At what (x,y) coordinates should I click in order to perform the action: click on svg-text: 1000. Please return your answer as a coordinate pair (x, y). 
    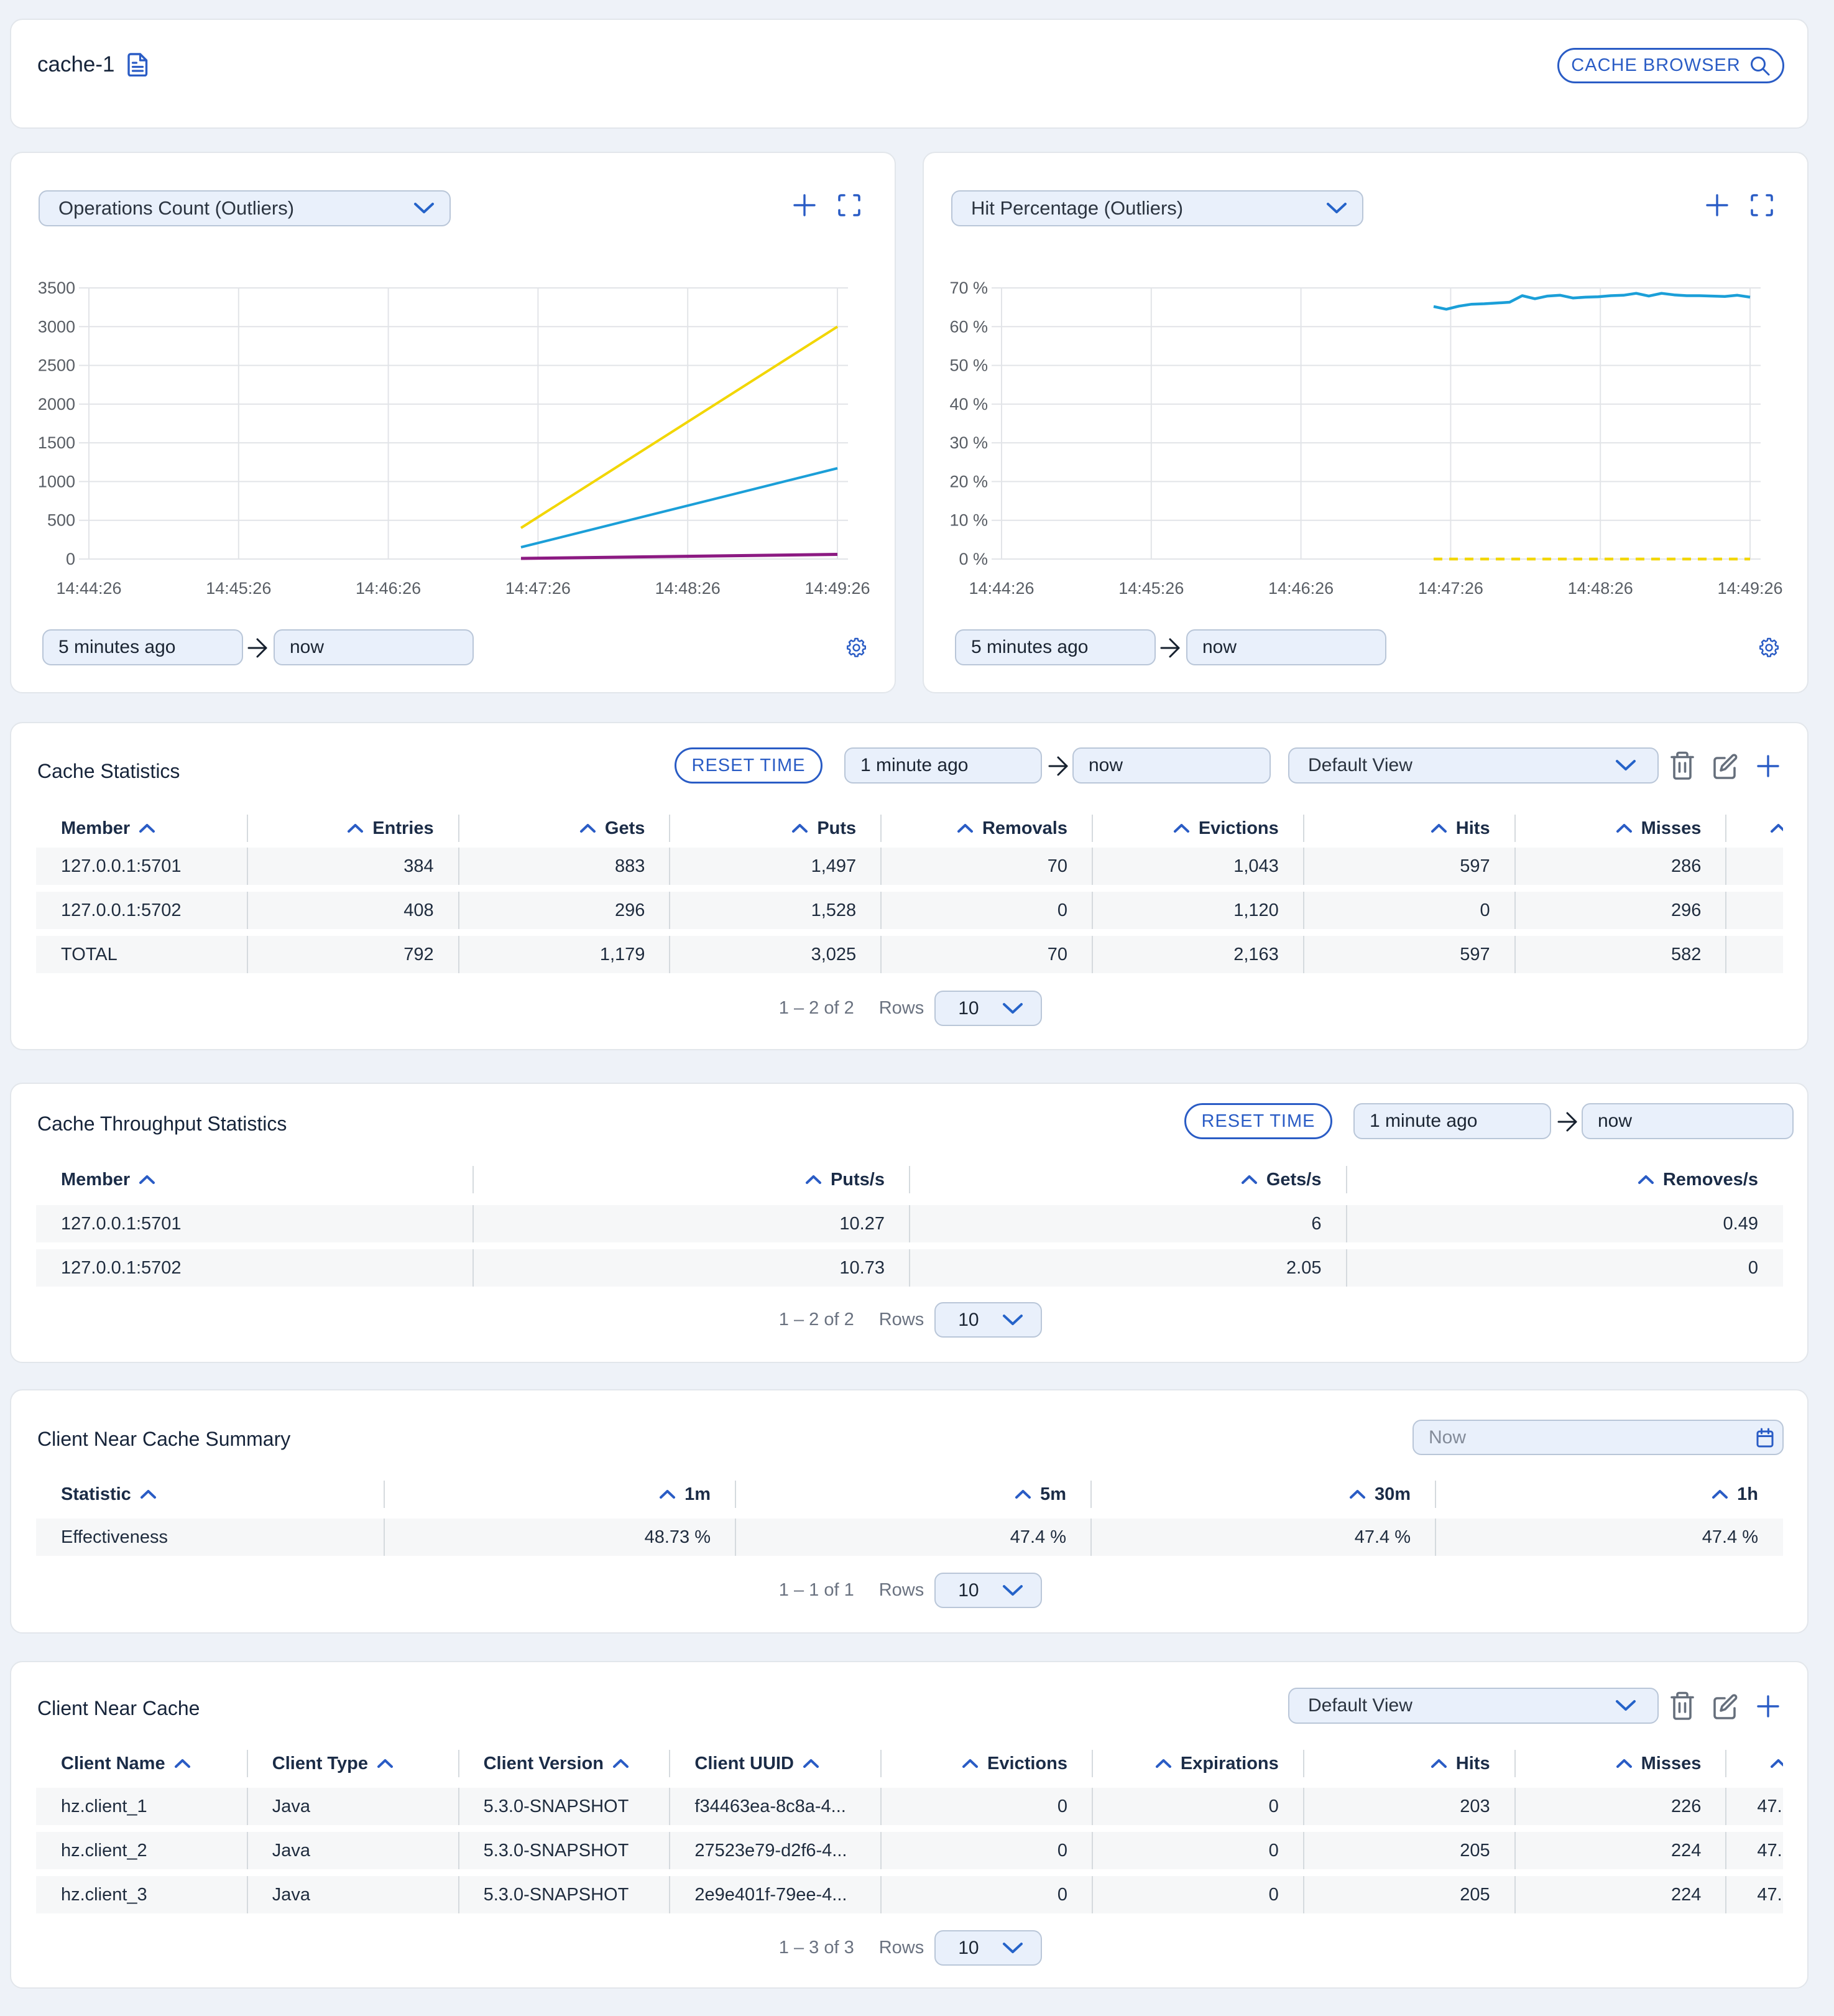
    Looking at the image, I should click on (56, 481).